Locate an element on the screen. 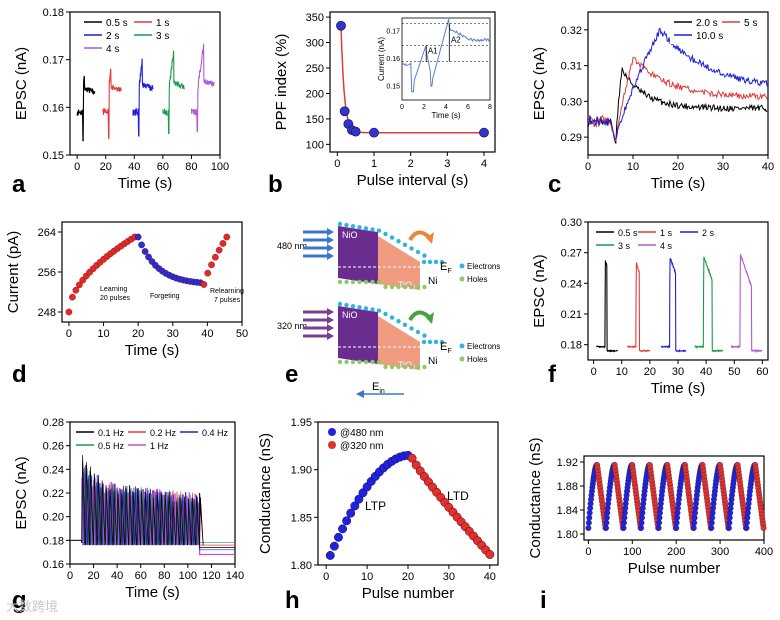  x-tick-label: 4 is located at coordinates (484, 164).